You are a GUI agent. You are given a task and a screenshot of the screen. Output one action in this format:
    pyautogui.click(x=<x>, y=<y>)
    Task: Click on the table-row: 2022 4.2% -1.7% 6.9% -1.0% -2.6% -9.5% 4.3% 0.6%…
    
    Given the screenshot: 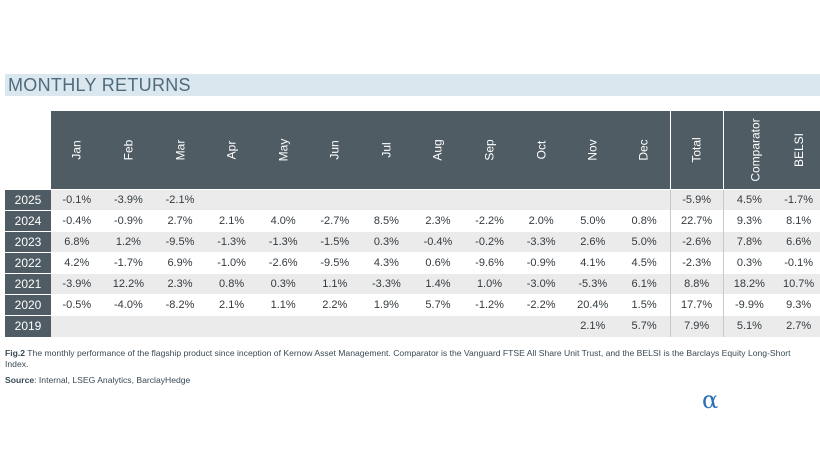 What is the action you would take?
    pyautogui.click(x=412, y=263)
    